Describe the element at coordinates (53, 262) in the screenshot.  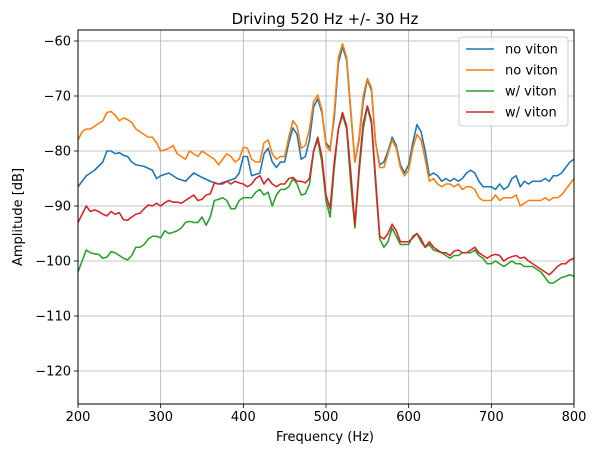
I see `y-tick-label: −100` at that location.